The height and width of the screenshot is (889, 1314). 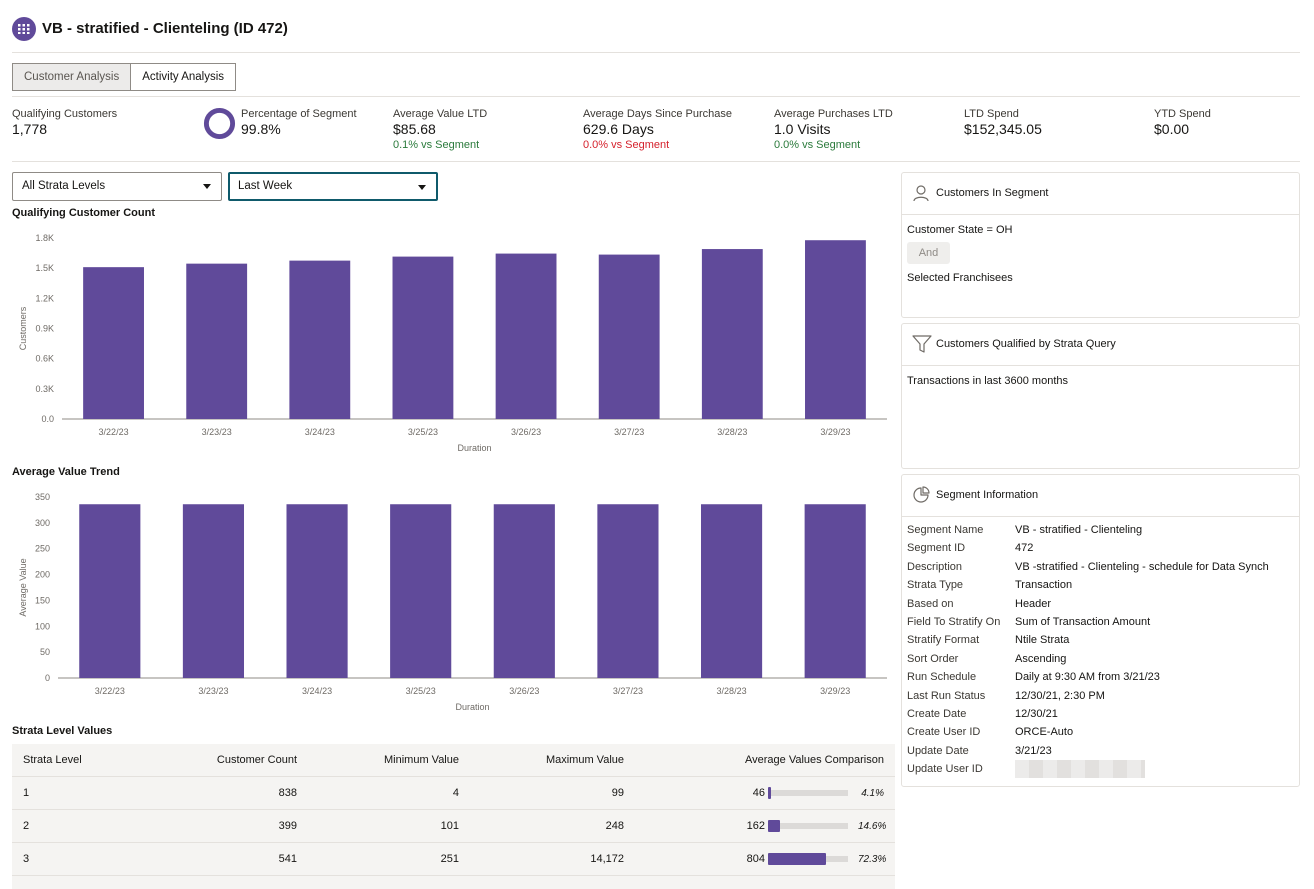 I want to click on kpi-qualifying-customers: Qualifying Customers 1,778, so click(x=64, y=122).